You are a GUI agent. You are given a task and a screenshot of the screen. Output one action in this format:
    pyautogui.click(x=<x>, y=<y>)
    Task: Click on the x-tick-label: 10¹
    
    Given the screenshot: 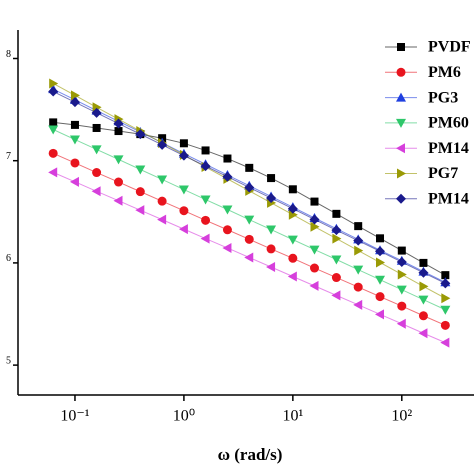 What is the action you would take?
    pyautogui.click(x=292, y=416)
    